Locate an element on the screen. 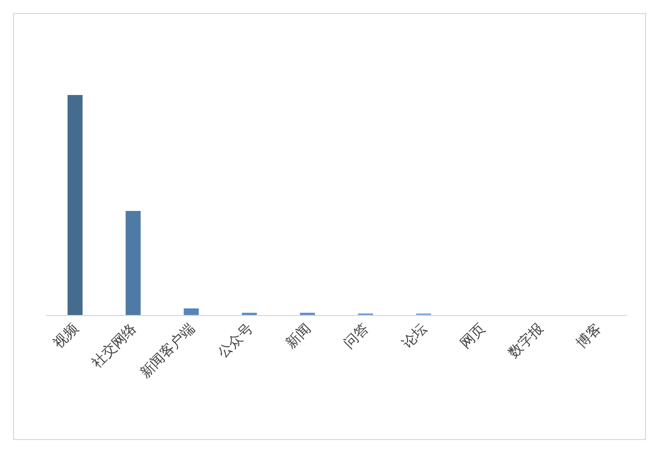  x-tick-label: 新闻客户端 is located at coordinates (167, 351).